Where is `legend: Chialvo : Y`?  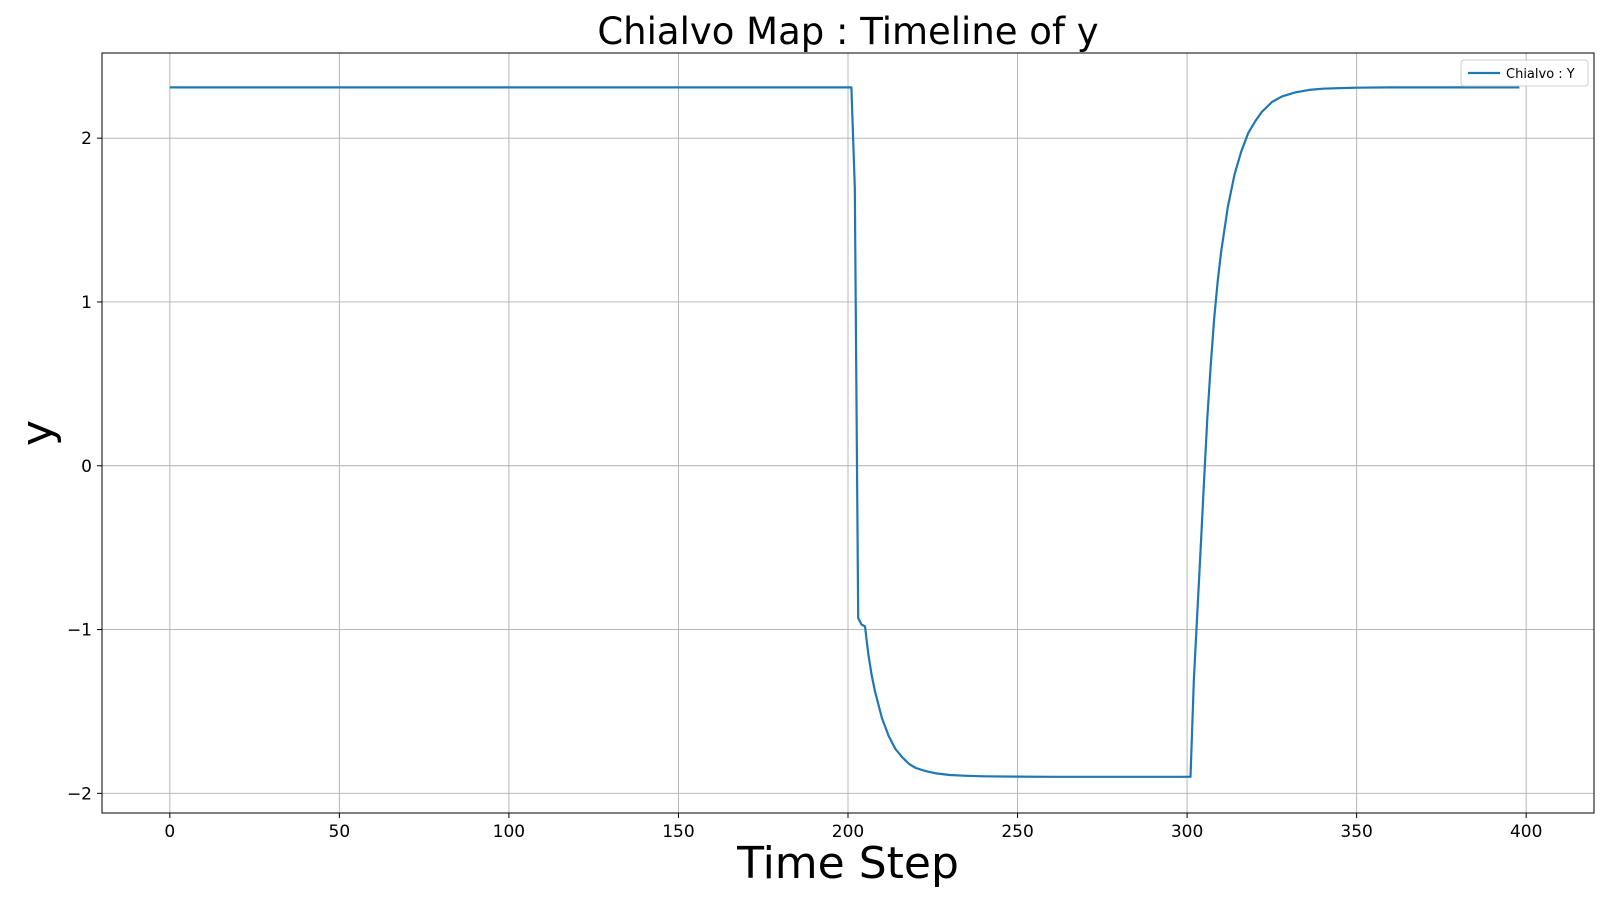
legend: Chialvo : Y is located at coordinates (1524, 73).